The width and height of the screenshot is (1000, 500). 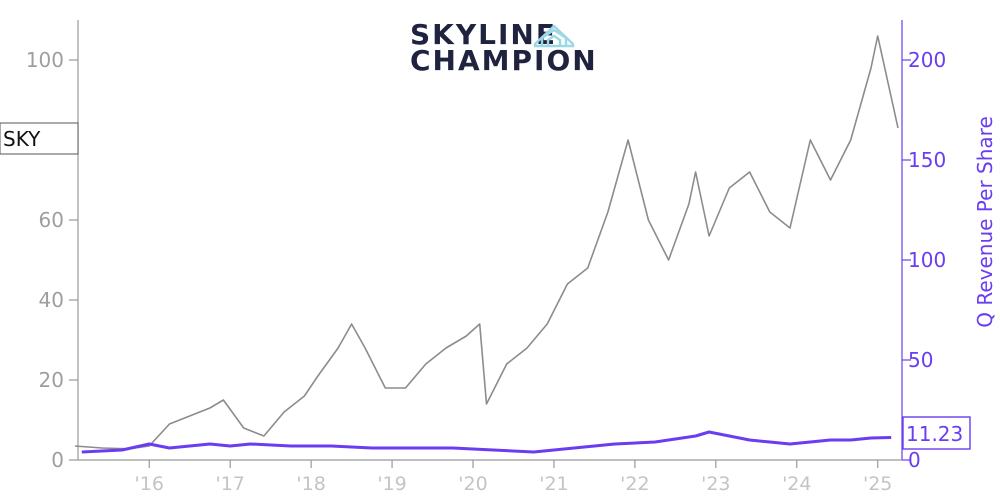 What do you see at coordinates (985, 222) in the screenshot?
I see `right-axis-label: Q Revenue Per Share` at bounding box center [985, 222].